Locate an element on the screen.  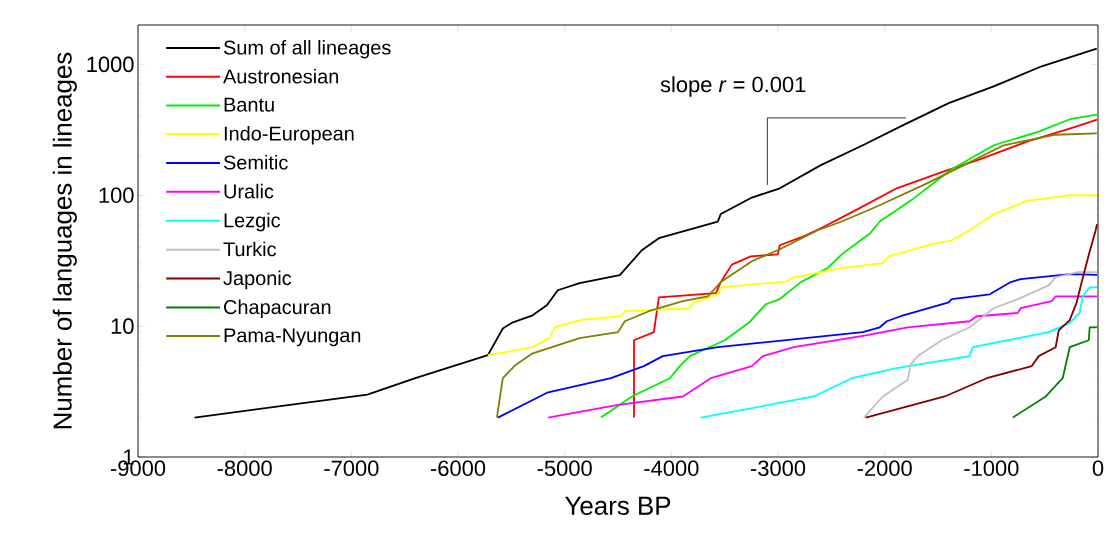
x-tick-label: 0 is located at coordinates (1098, 468).